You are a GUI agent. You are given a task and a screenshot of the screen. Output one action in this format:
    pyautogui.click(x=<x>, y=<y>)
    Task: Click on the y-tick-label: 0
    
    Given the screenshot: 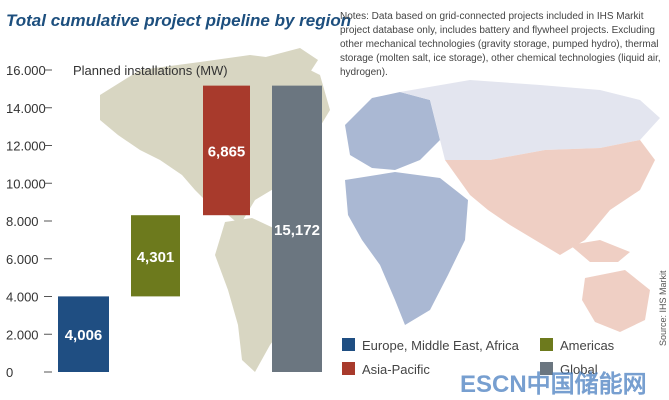 What is the action you would take?
    pyautogui.click(x=9, y=372)
    